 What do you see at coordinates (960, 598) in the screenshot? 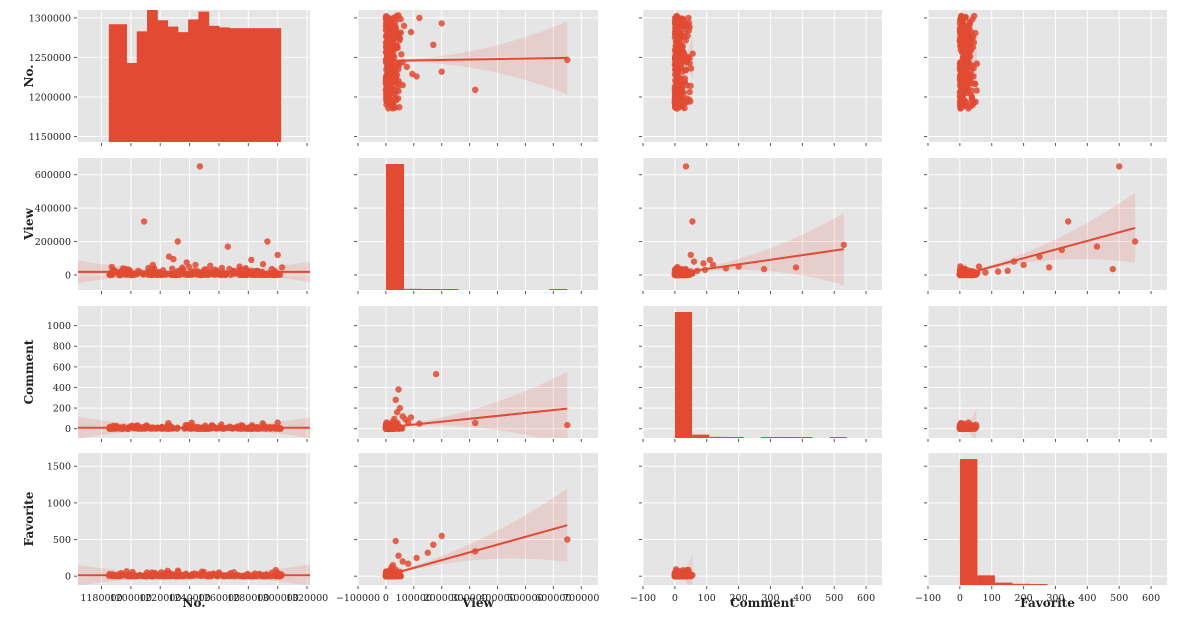
I see `x-tick-label-favorite: 0` at bounding box center [960, 598].